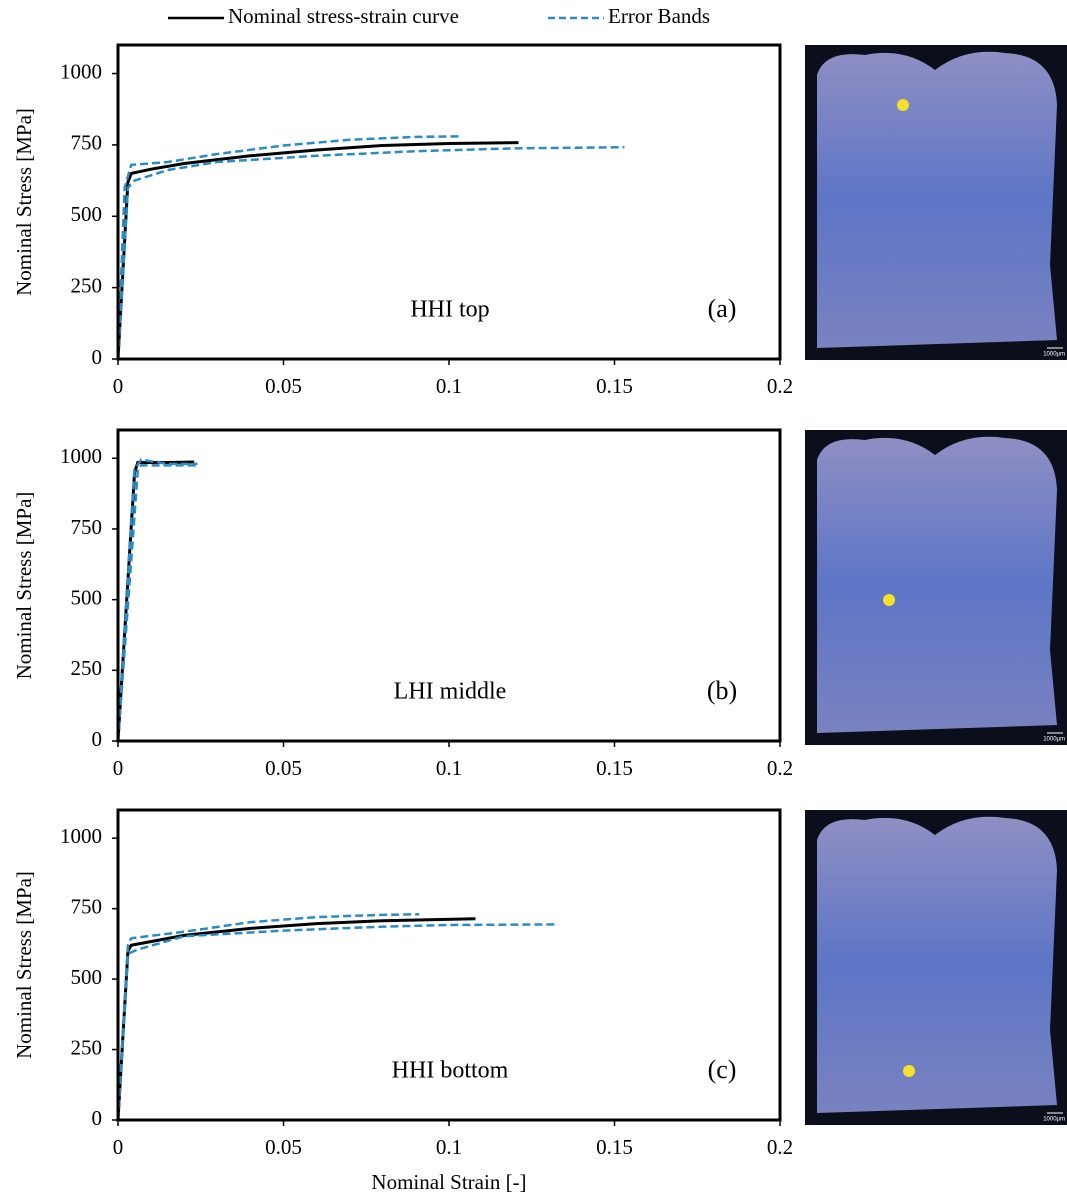  I want to click on panel-label: (b), so click(722, 690).